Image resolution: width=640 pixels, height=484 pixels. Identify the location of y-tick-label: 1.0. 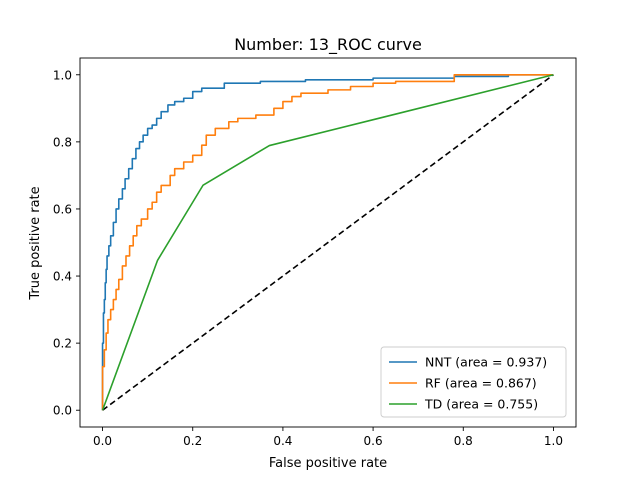
(62, 75).